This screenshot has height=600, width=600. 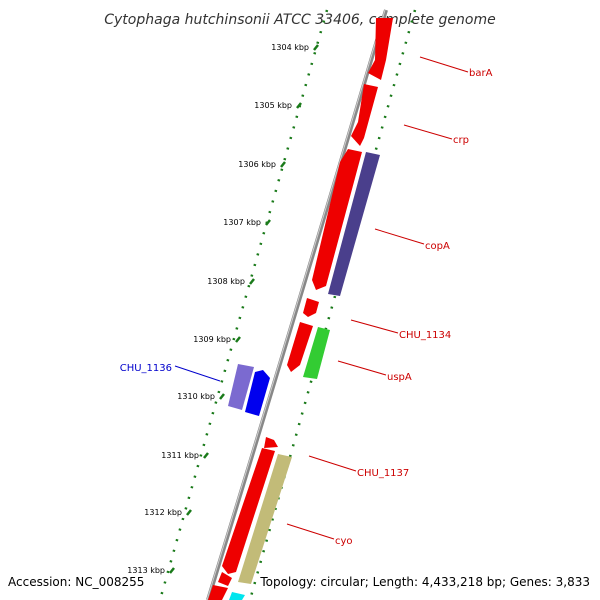 I want to click on gene-label: CHU_1136, so click(x=146, y=368).